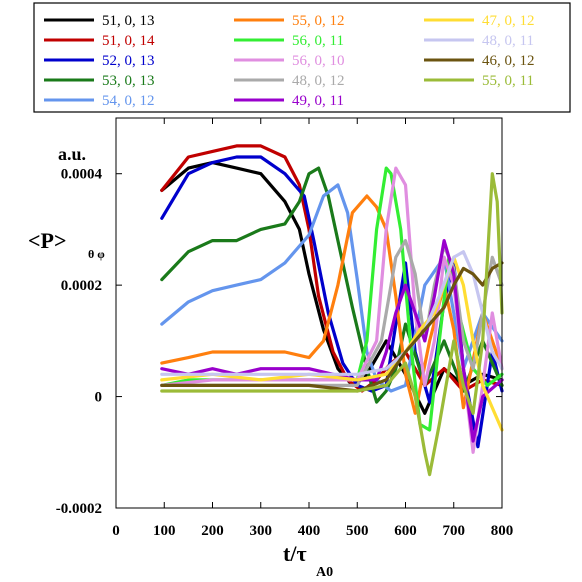 The width and height of the screenshot is (582, 582). What do you see at coordinates (79, 509) in the screenshot?
I see `y-tick-label: -0.0002` at bounding box center [79, 509].